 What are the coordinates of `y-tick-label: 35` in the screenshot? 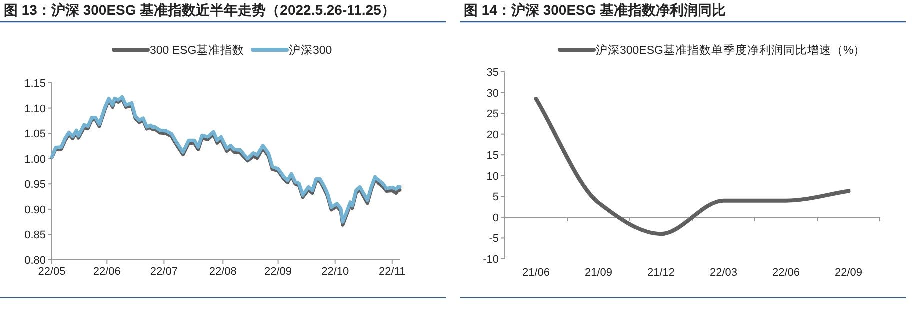 It's located at (492, 73).